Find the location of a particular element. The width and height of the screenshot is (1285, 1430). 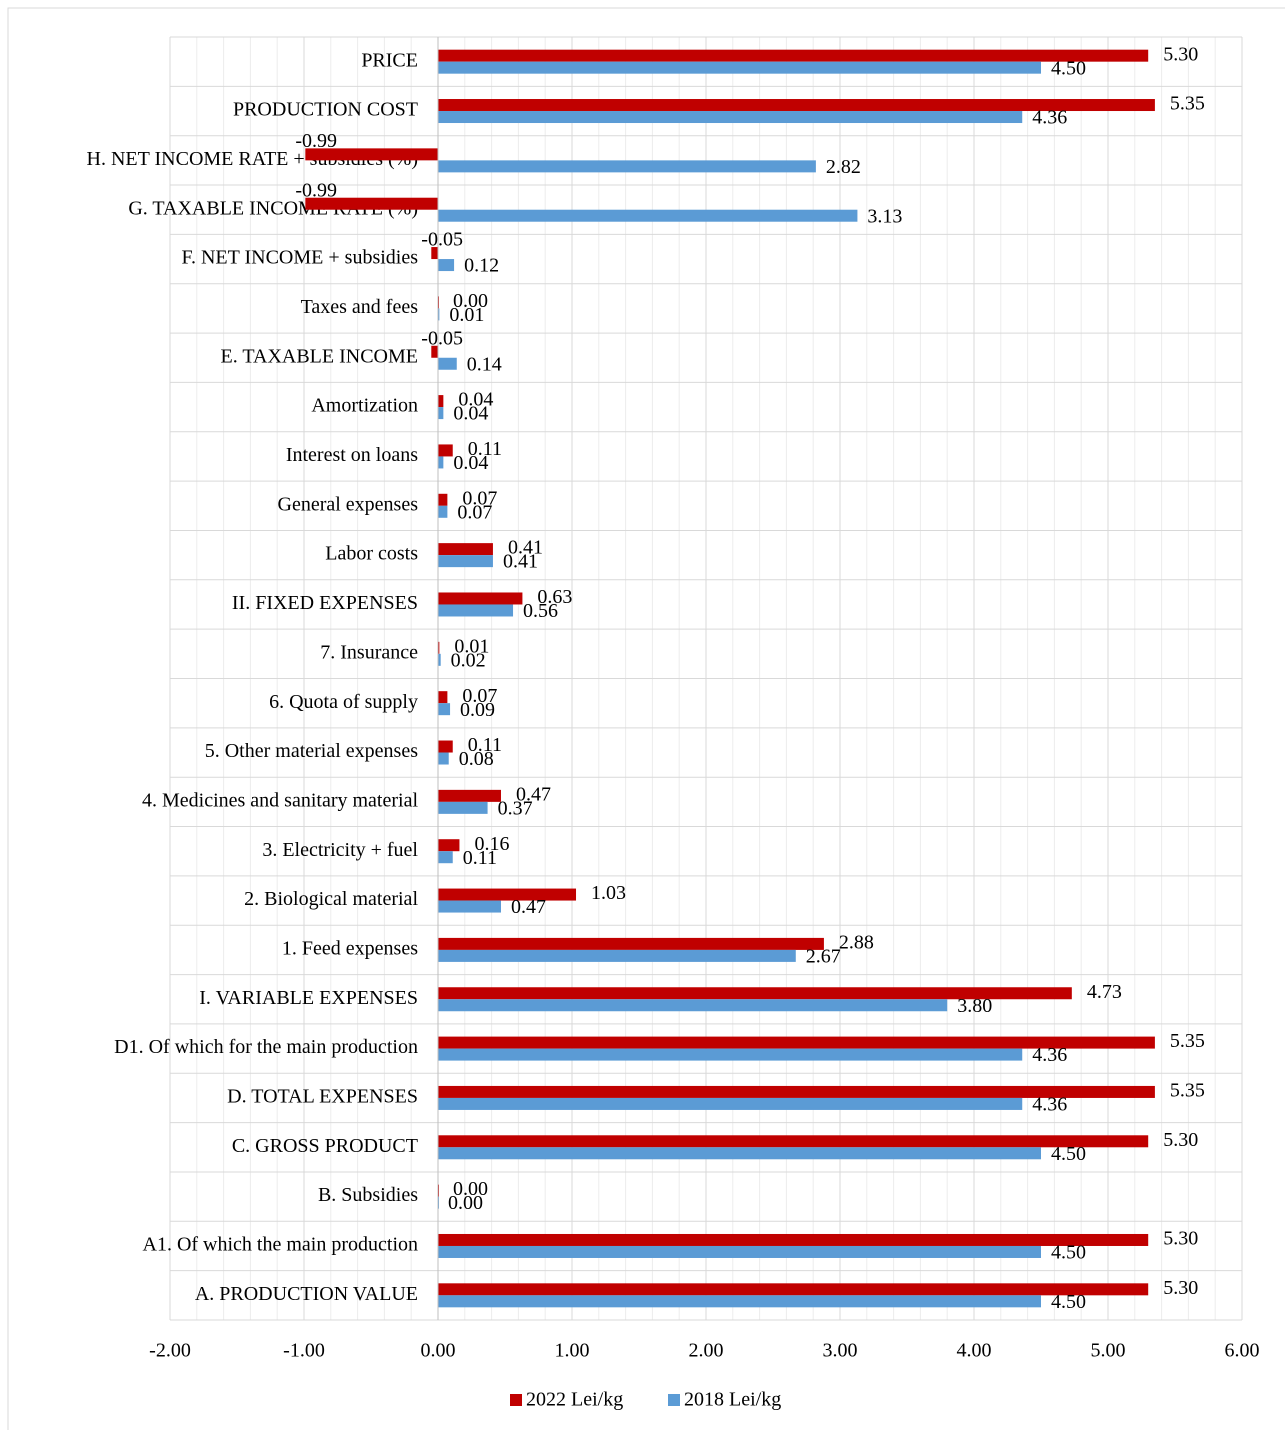

y-tick-label: A1. Of which the main production is located at coordinates (281, 1245).